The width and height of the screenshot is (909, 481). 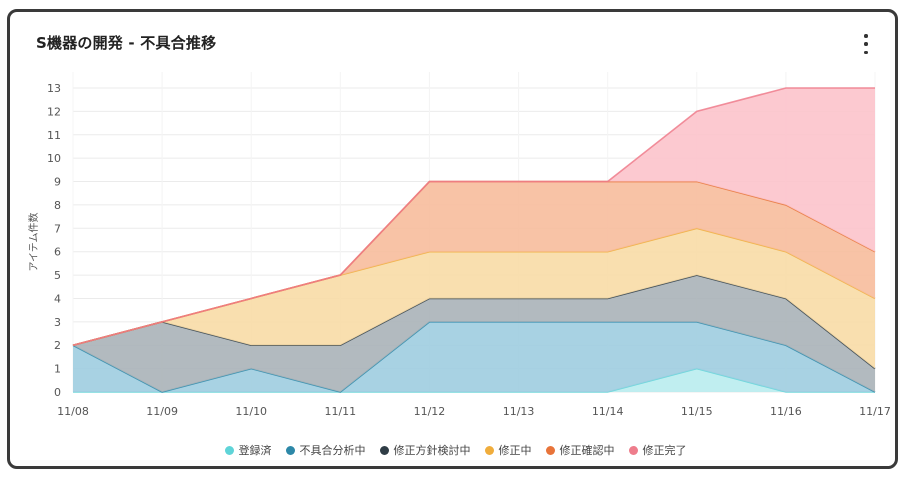 What do you see at coordinates (54, 88) in the screenshot?
I see `y-tick-label: 13` at bounding box center [54, 88].